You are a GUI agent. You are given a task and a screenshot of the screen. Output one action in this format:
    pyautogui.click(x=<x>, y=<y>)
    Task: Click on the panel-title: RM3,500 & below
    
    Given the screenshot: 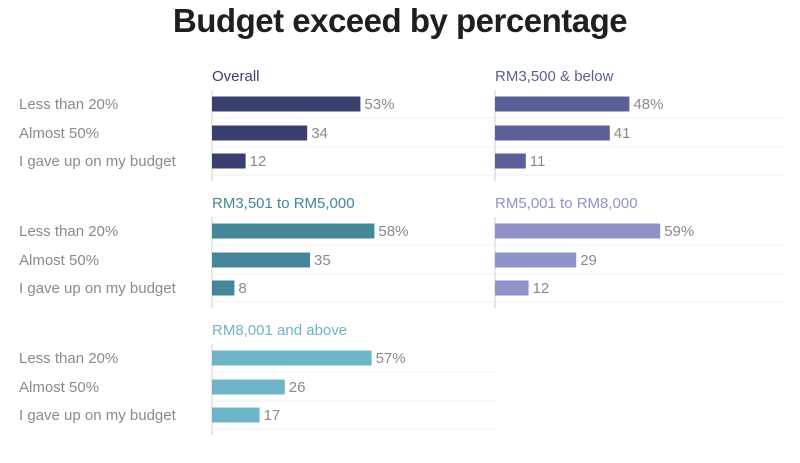 What is the action you would take?
    pyautogui.click(x=554, y=76)
    